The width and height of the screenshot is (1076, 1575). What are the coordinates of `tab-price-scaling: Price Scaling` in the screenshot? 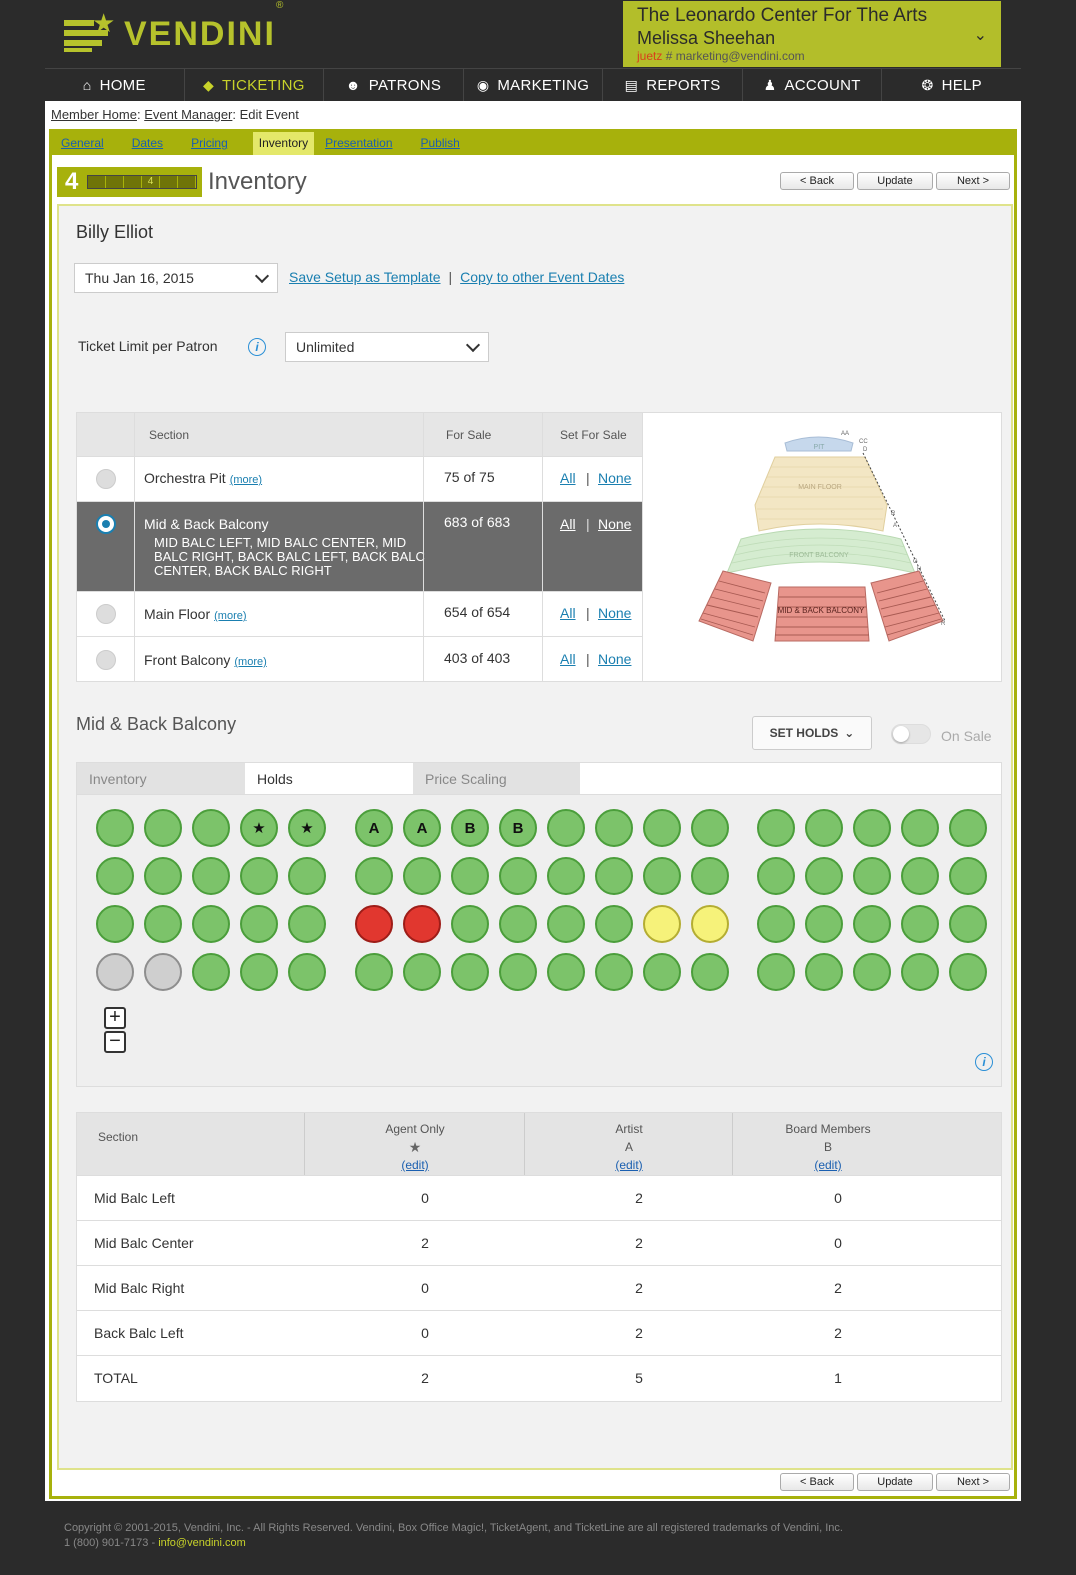 It's located at (496, 778).